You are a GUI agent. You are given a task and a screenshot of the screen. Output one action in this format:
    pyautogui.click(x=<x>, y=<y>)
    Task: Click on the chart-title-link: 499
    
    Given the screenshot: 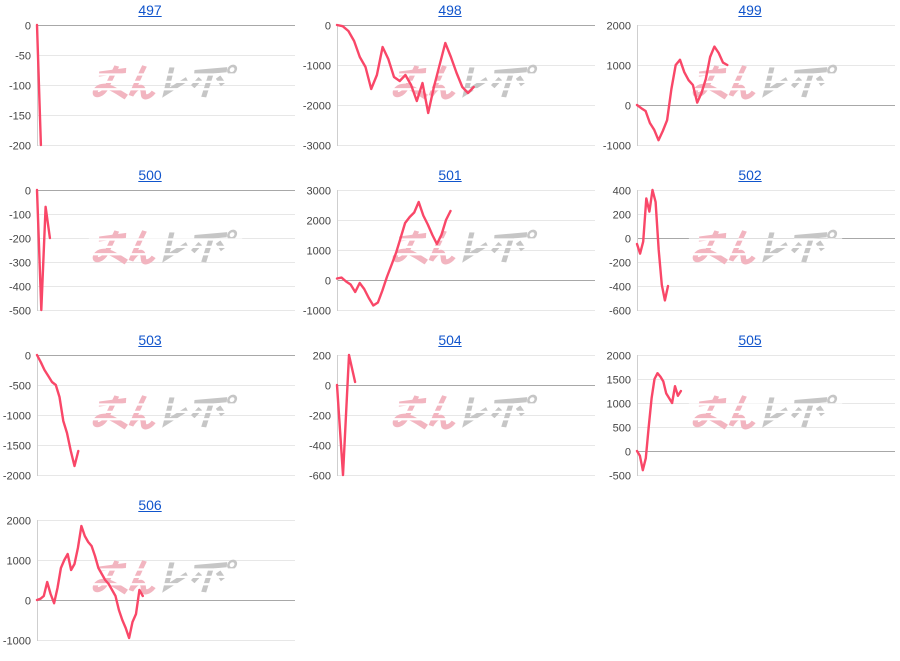 What is the action you would take?
    pyautogui.click(x=750, y=10)
    